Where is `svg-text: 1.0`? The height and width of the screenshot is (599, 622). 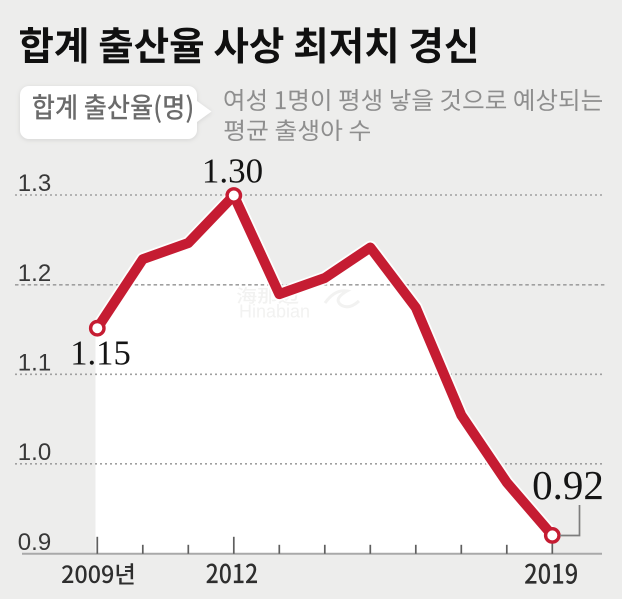
svg-text: 1.0 is located at coordinates (34, 452).